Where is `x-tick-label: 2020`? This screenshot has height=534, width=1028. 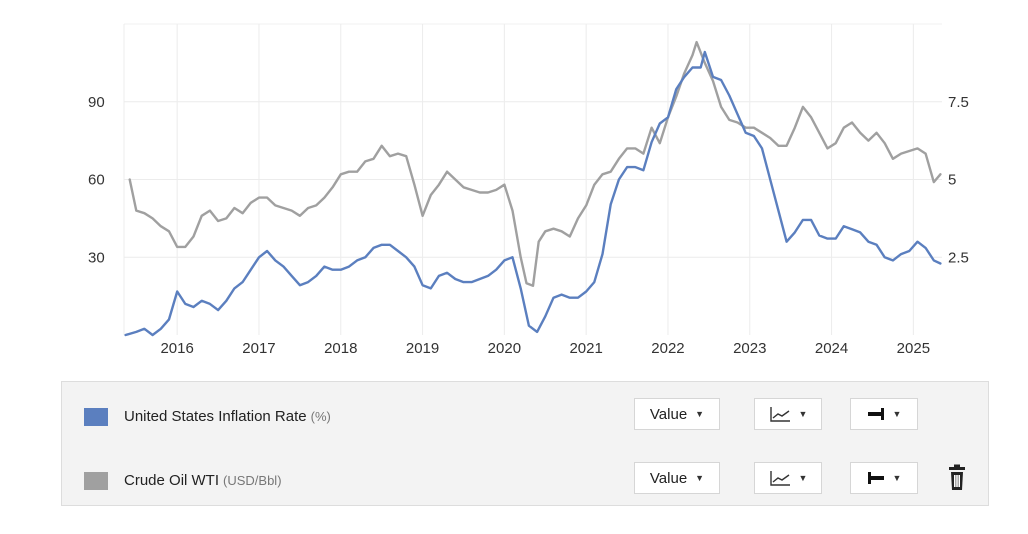
x-tick-label: 2020 is located at coordinates (504, 348).